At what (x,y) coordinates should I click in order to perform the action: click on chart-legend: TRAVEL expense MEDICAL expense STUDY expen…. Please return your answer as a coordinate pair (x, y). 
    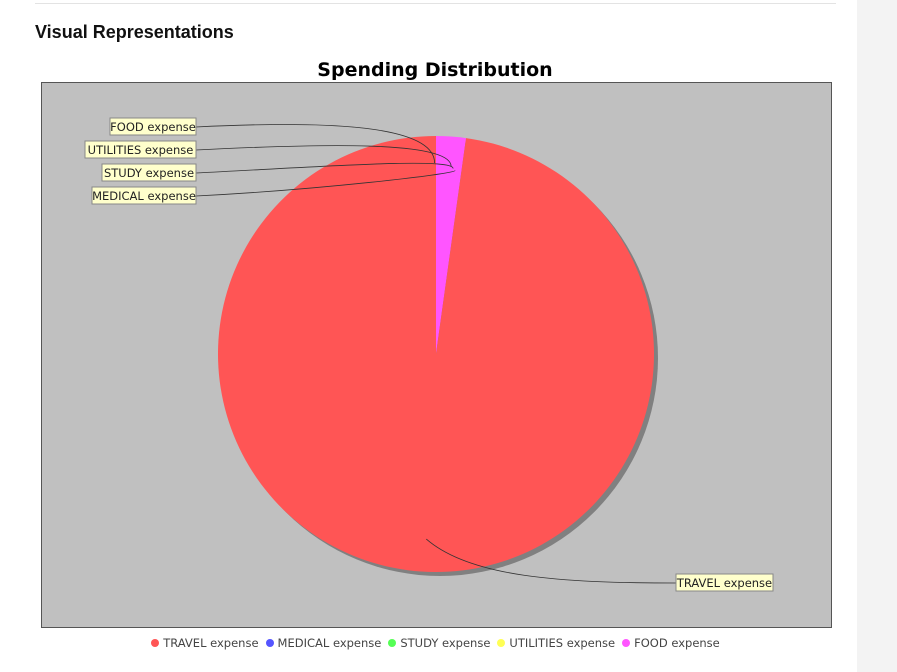
    Looking at the image, I should click on (435, 643).